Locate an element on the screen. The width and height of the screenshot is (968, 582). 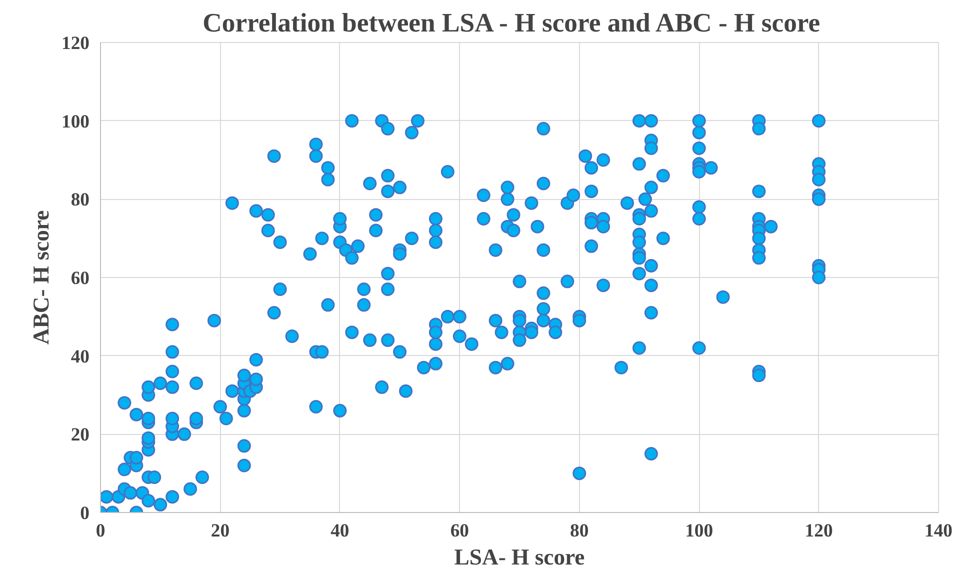
x-axis-title: LSA- H score is located at coordinates (519, 557).